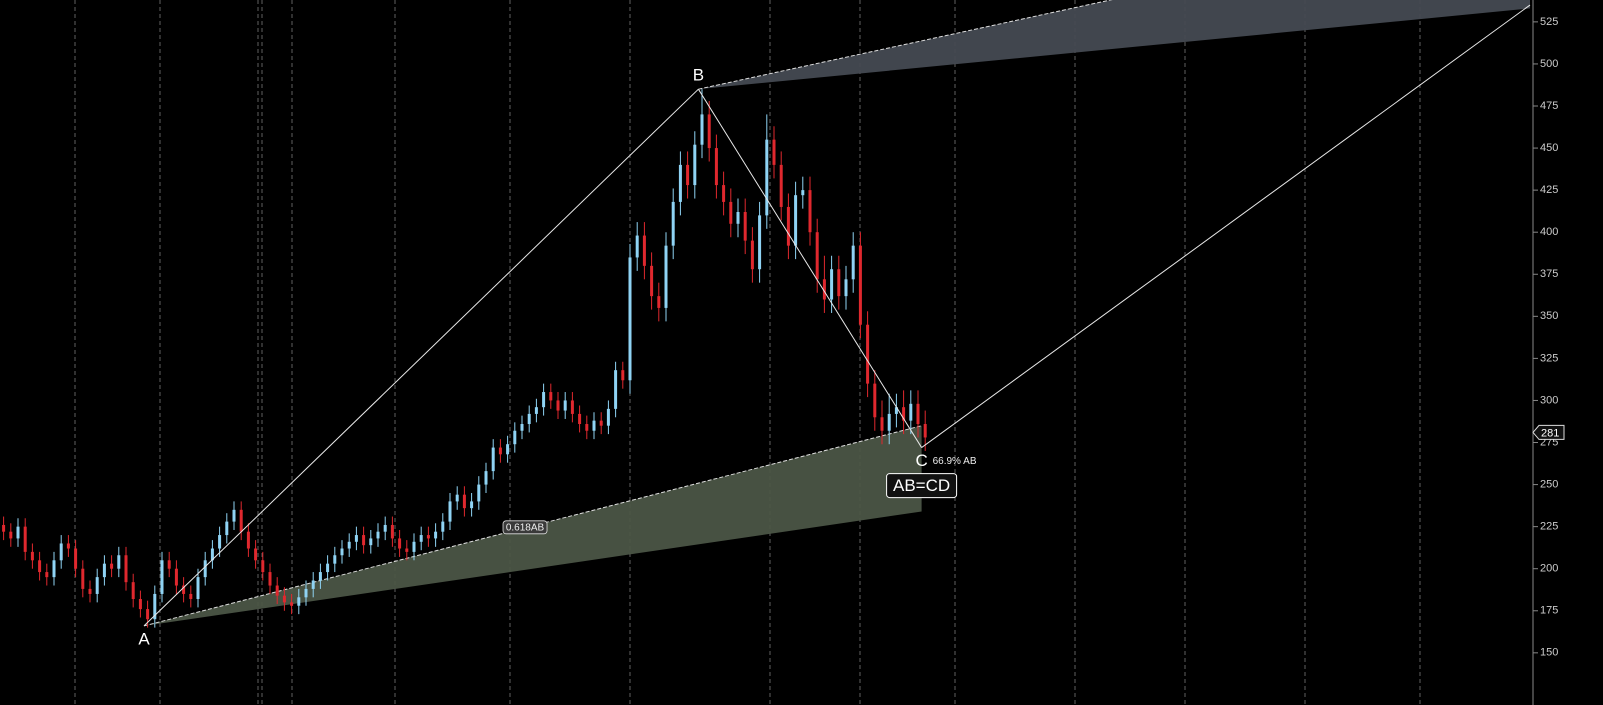  Describe the element at coordinates (1549, 22) in the screenshot. I see `y-tick-label: 525` at that location.